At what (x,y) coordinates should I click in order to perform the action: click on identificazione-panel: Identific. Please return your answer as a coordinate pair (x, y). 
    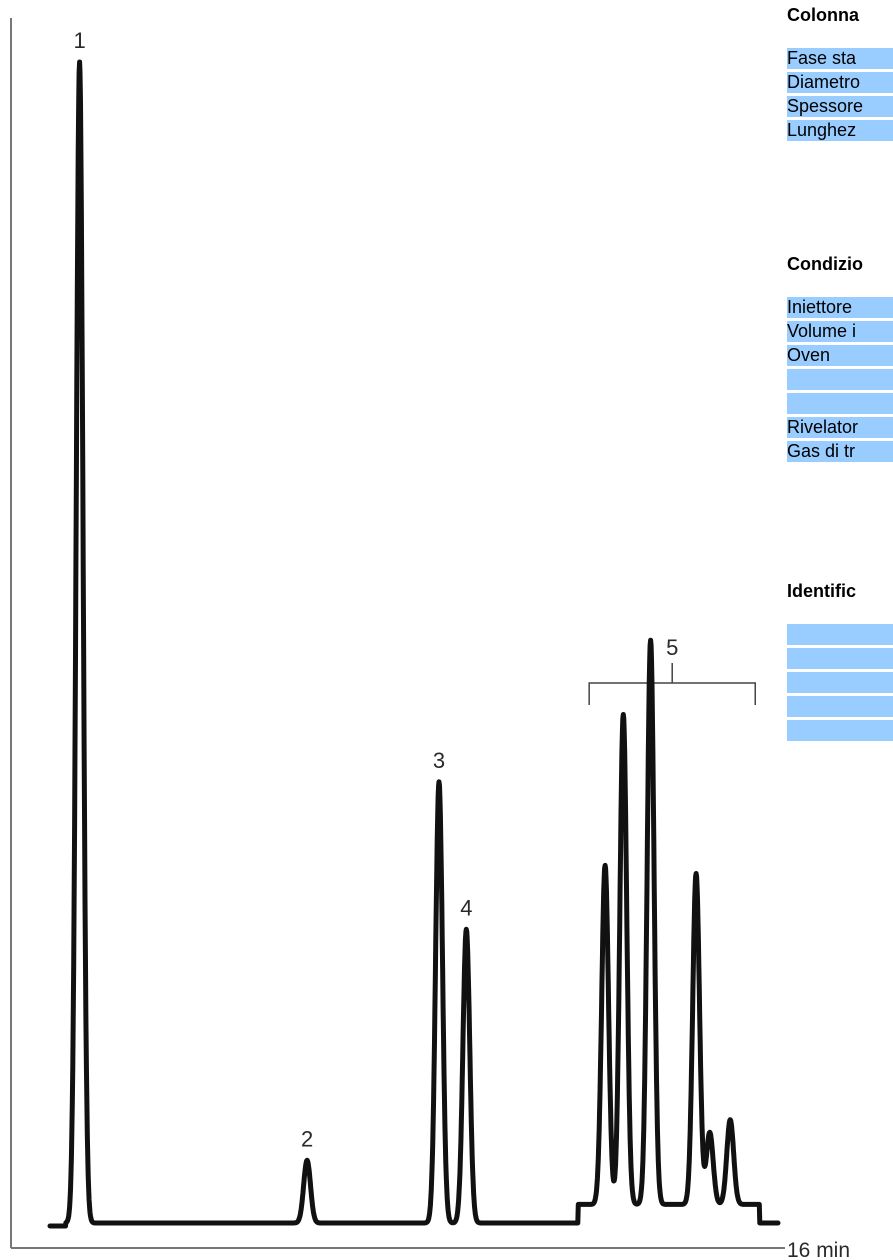
    Looking at the image, I should click on (840, 662).